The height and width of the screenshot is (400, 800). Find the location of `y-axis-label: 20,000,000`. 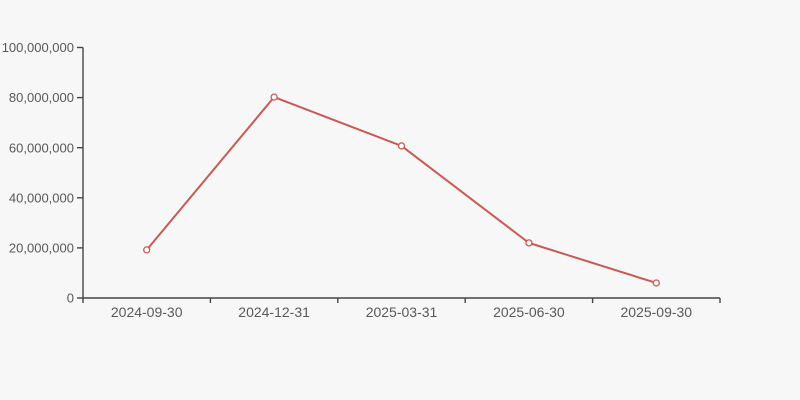

y-axis-label: 20,000,000 is located at coordinates (41, 247).